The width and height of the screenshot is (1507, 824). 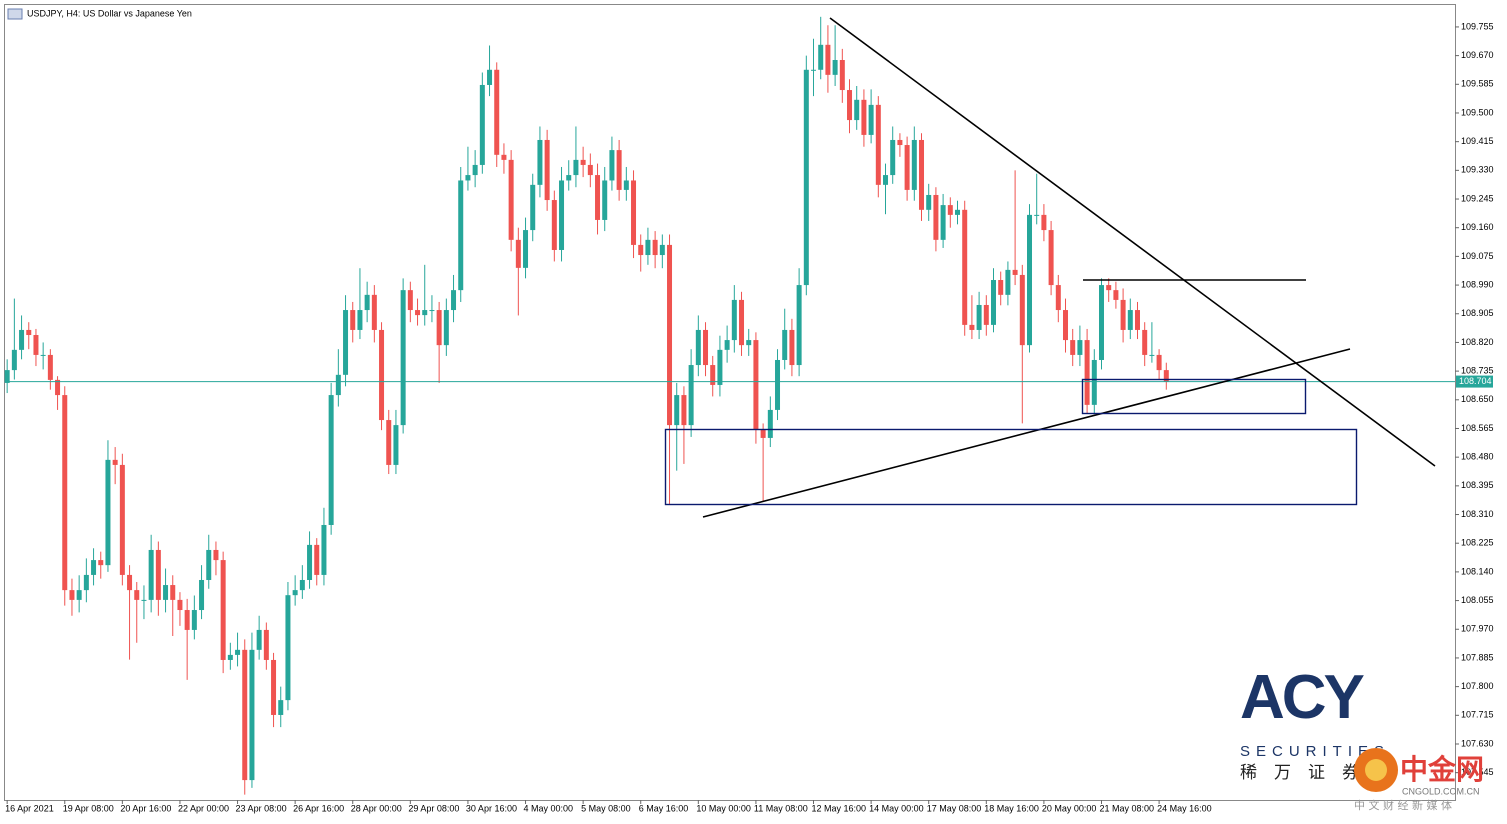 I want to click on y-tick-label: 109.245, so click(x=1477, y=198).